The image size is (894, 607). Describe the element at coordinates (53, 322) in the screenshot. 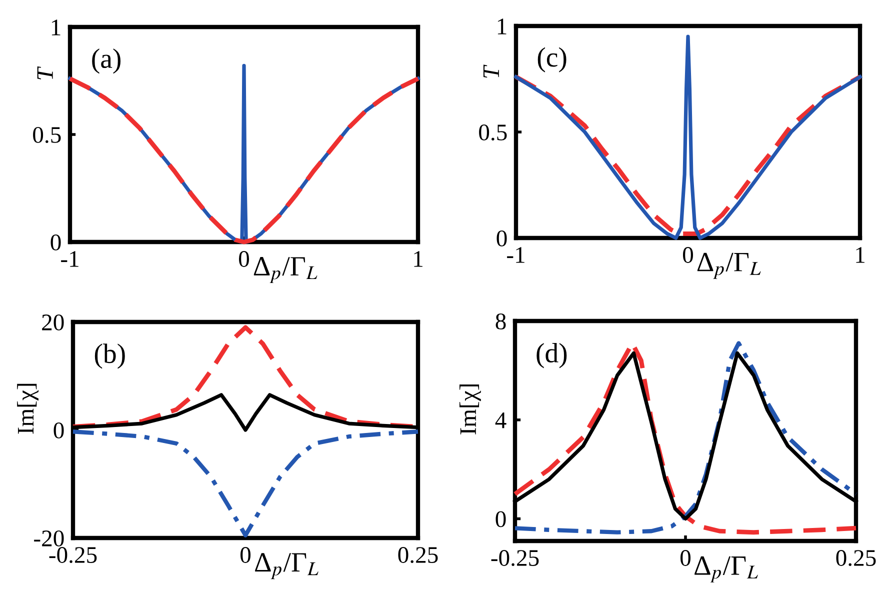

I see `y-tick-label: 20` at that location.